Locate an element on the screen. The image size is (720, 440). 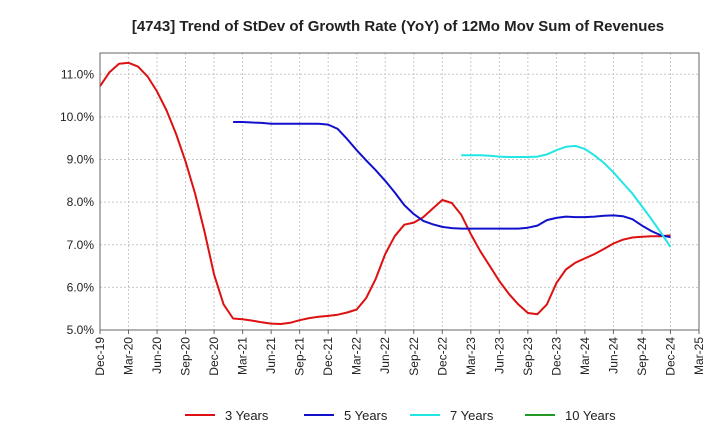
y-tick-label: 8.0% is located at coordinates (81, 202).